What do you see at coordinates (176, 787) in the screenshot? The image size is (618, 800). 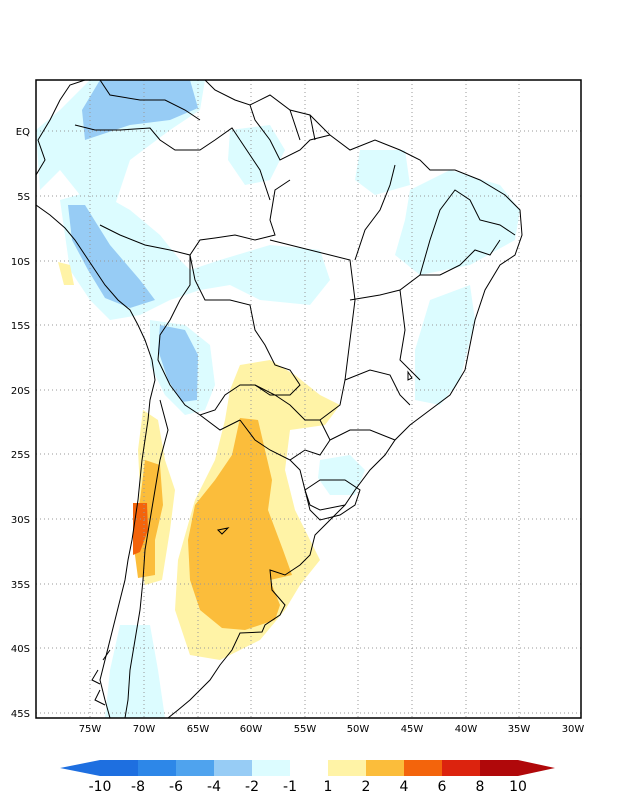 I see `colorbar-label: -6` at bounding box center [176, 787].